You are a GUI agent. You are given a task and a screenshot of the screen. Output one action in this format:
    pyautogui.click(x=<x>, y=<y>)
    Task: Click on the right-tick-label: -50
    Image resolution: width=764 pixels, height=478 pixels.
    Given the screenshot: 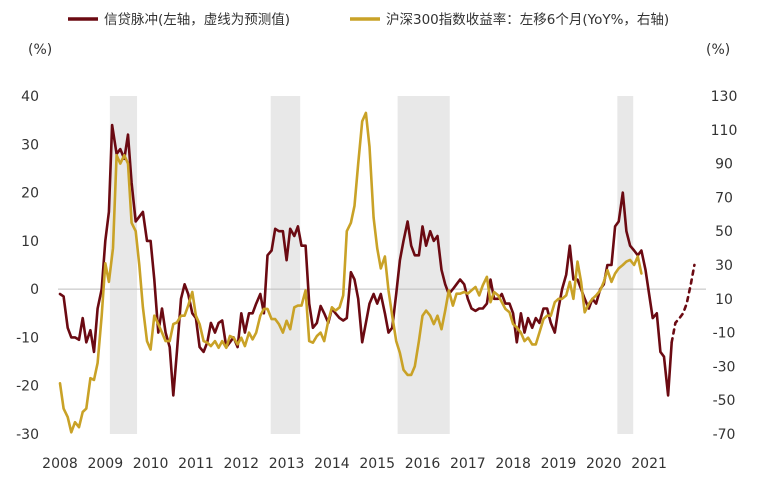 What is the action you would take?
    pyautogui.click(x=724, y=401)
    